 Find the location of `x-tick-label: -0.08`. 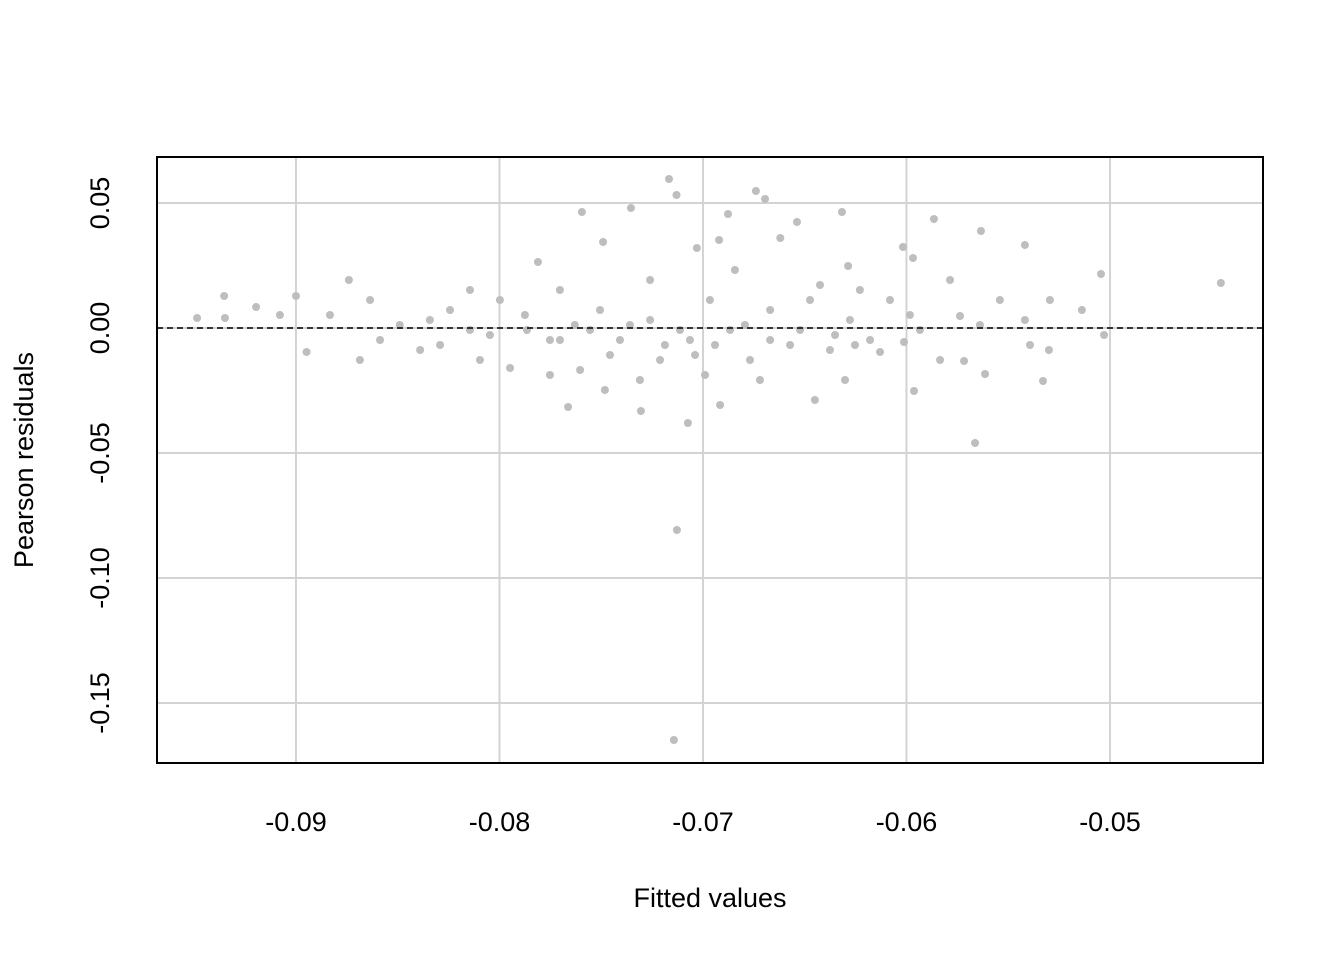

x-tick-label: -0.08 is located at coordinates (500, 822).